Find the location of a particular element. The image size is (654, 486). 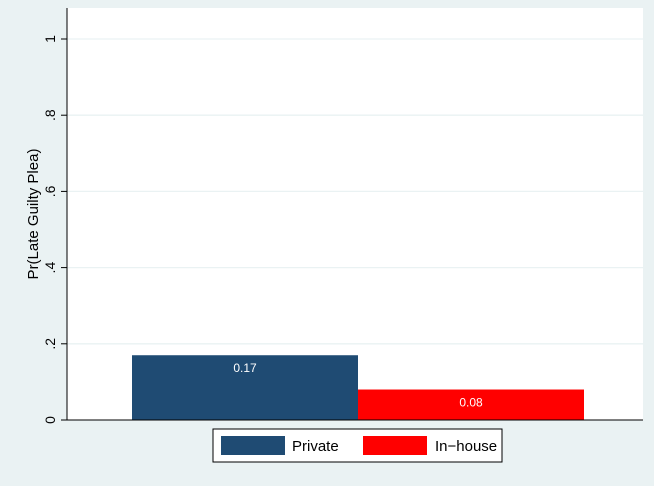

y-tick-label: .4 is located at coordinates (50, 268).